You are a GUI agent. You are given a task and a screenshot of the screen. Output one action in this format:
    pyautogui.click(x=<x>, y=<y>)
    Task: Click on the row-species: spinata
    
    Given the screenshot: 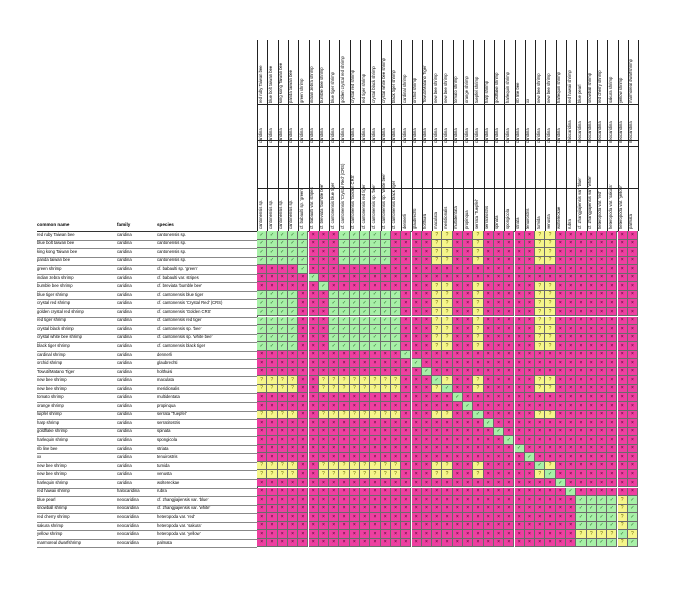 What is the action you would take?
    pyautogui.click(x=164, y=431)
    